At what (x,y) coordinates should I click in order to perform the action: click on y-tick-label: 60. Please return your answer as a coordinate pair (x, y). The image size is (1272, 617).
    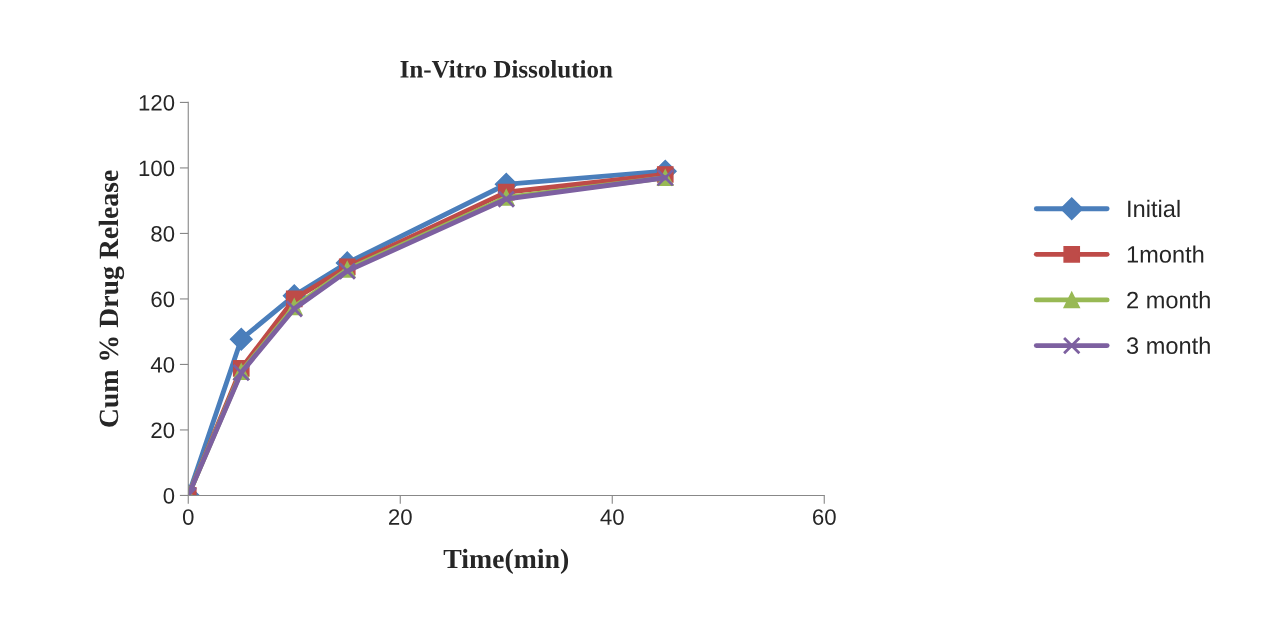
    Looking at the image, I should click on (163, 299).